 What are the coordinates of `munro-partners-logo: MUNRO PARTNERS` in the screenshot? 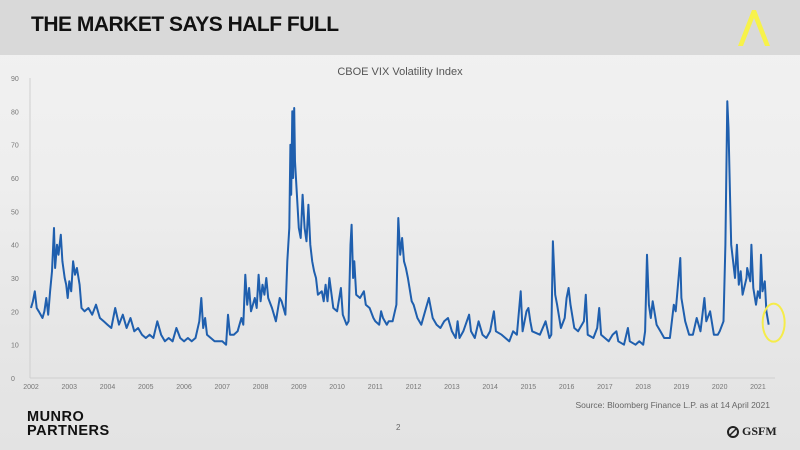 It's located at (68, 424).